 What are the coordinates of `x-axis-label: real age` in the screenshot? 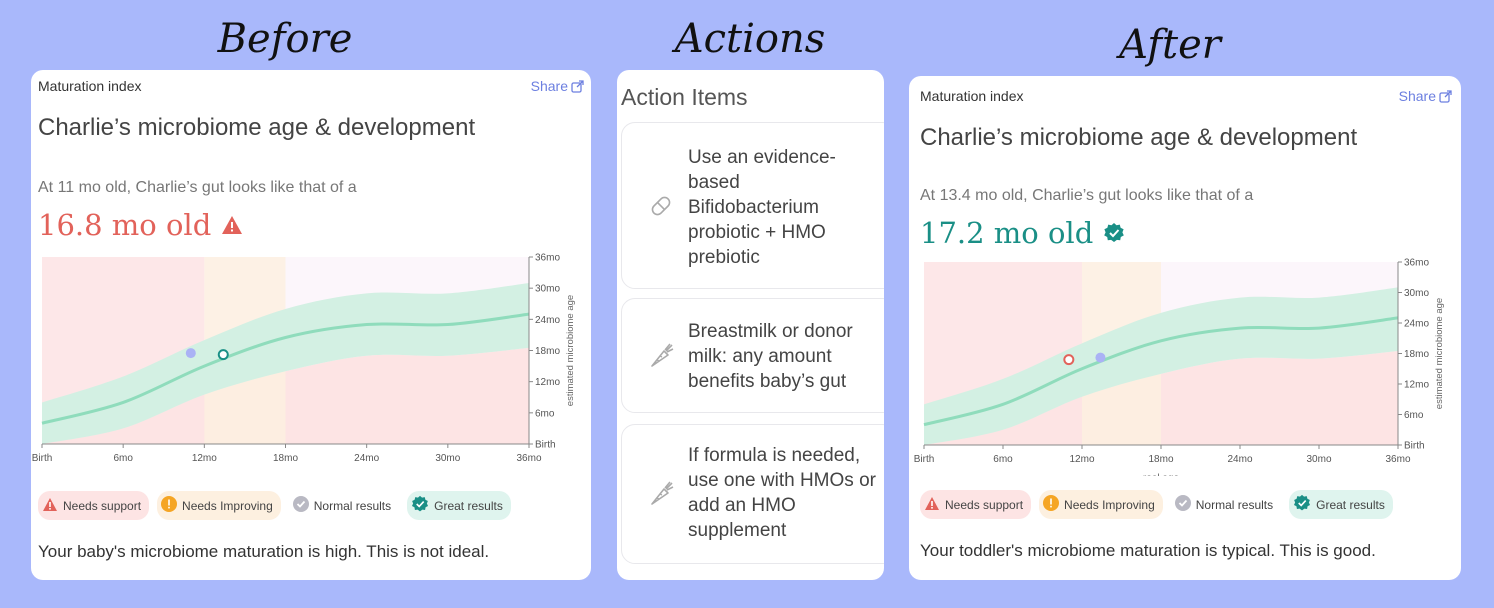 It's located at (1161, 474).